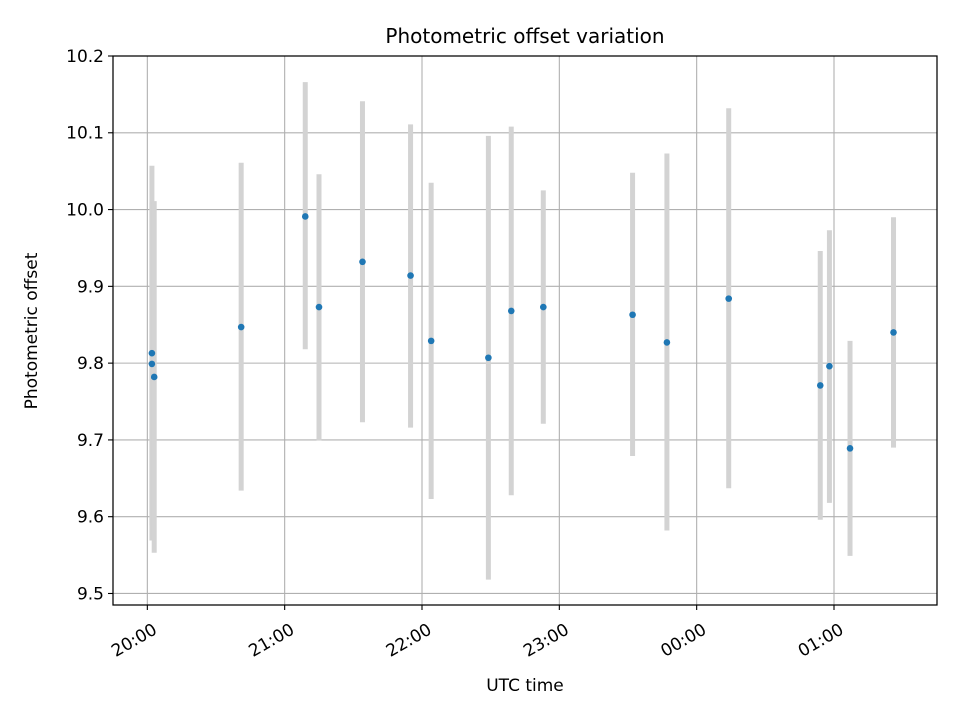 The width and height of the screenshot is (960, 720). Describe the element at coordinates (90, 518) in the screenshot. I see `y-tick-label: 9.6` at that location.